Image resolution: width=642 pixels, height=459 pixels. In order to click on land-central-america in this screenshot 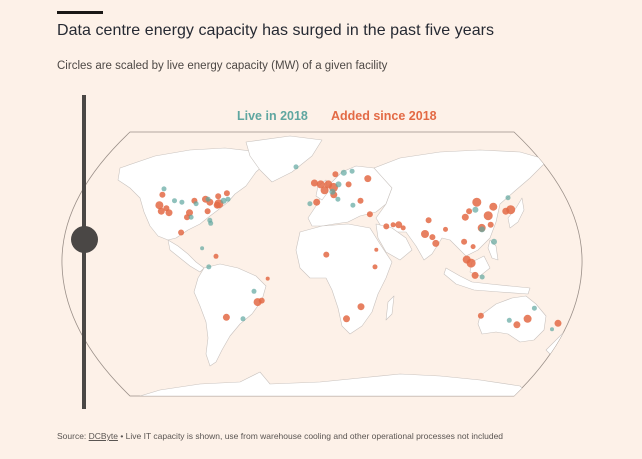, I will do `click(186, 256)`.